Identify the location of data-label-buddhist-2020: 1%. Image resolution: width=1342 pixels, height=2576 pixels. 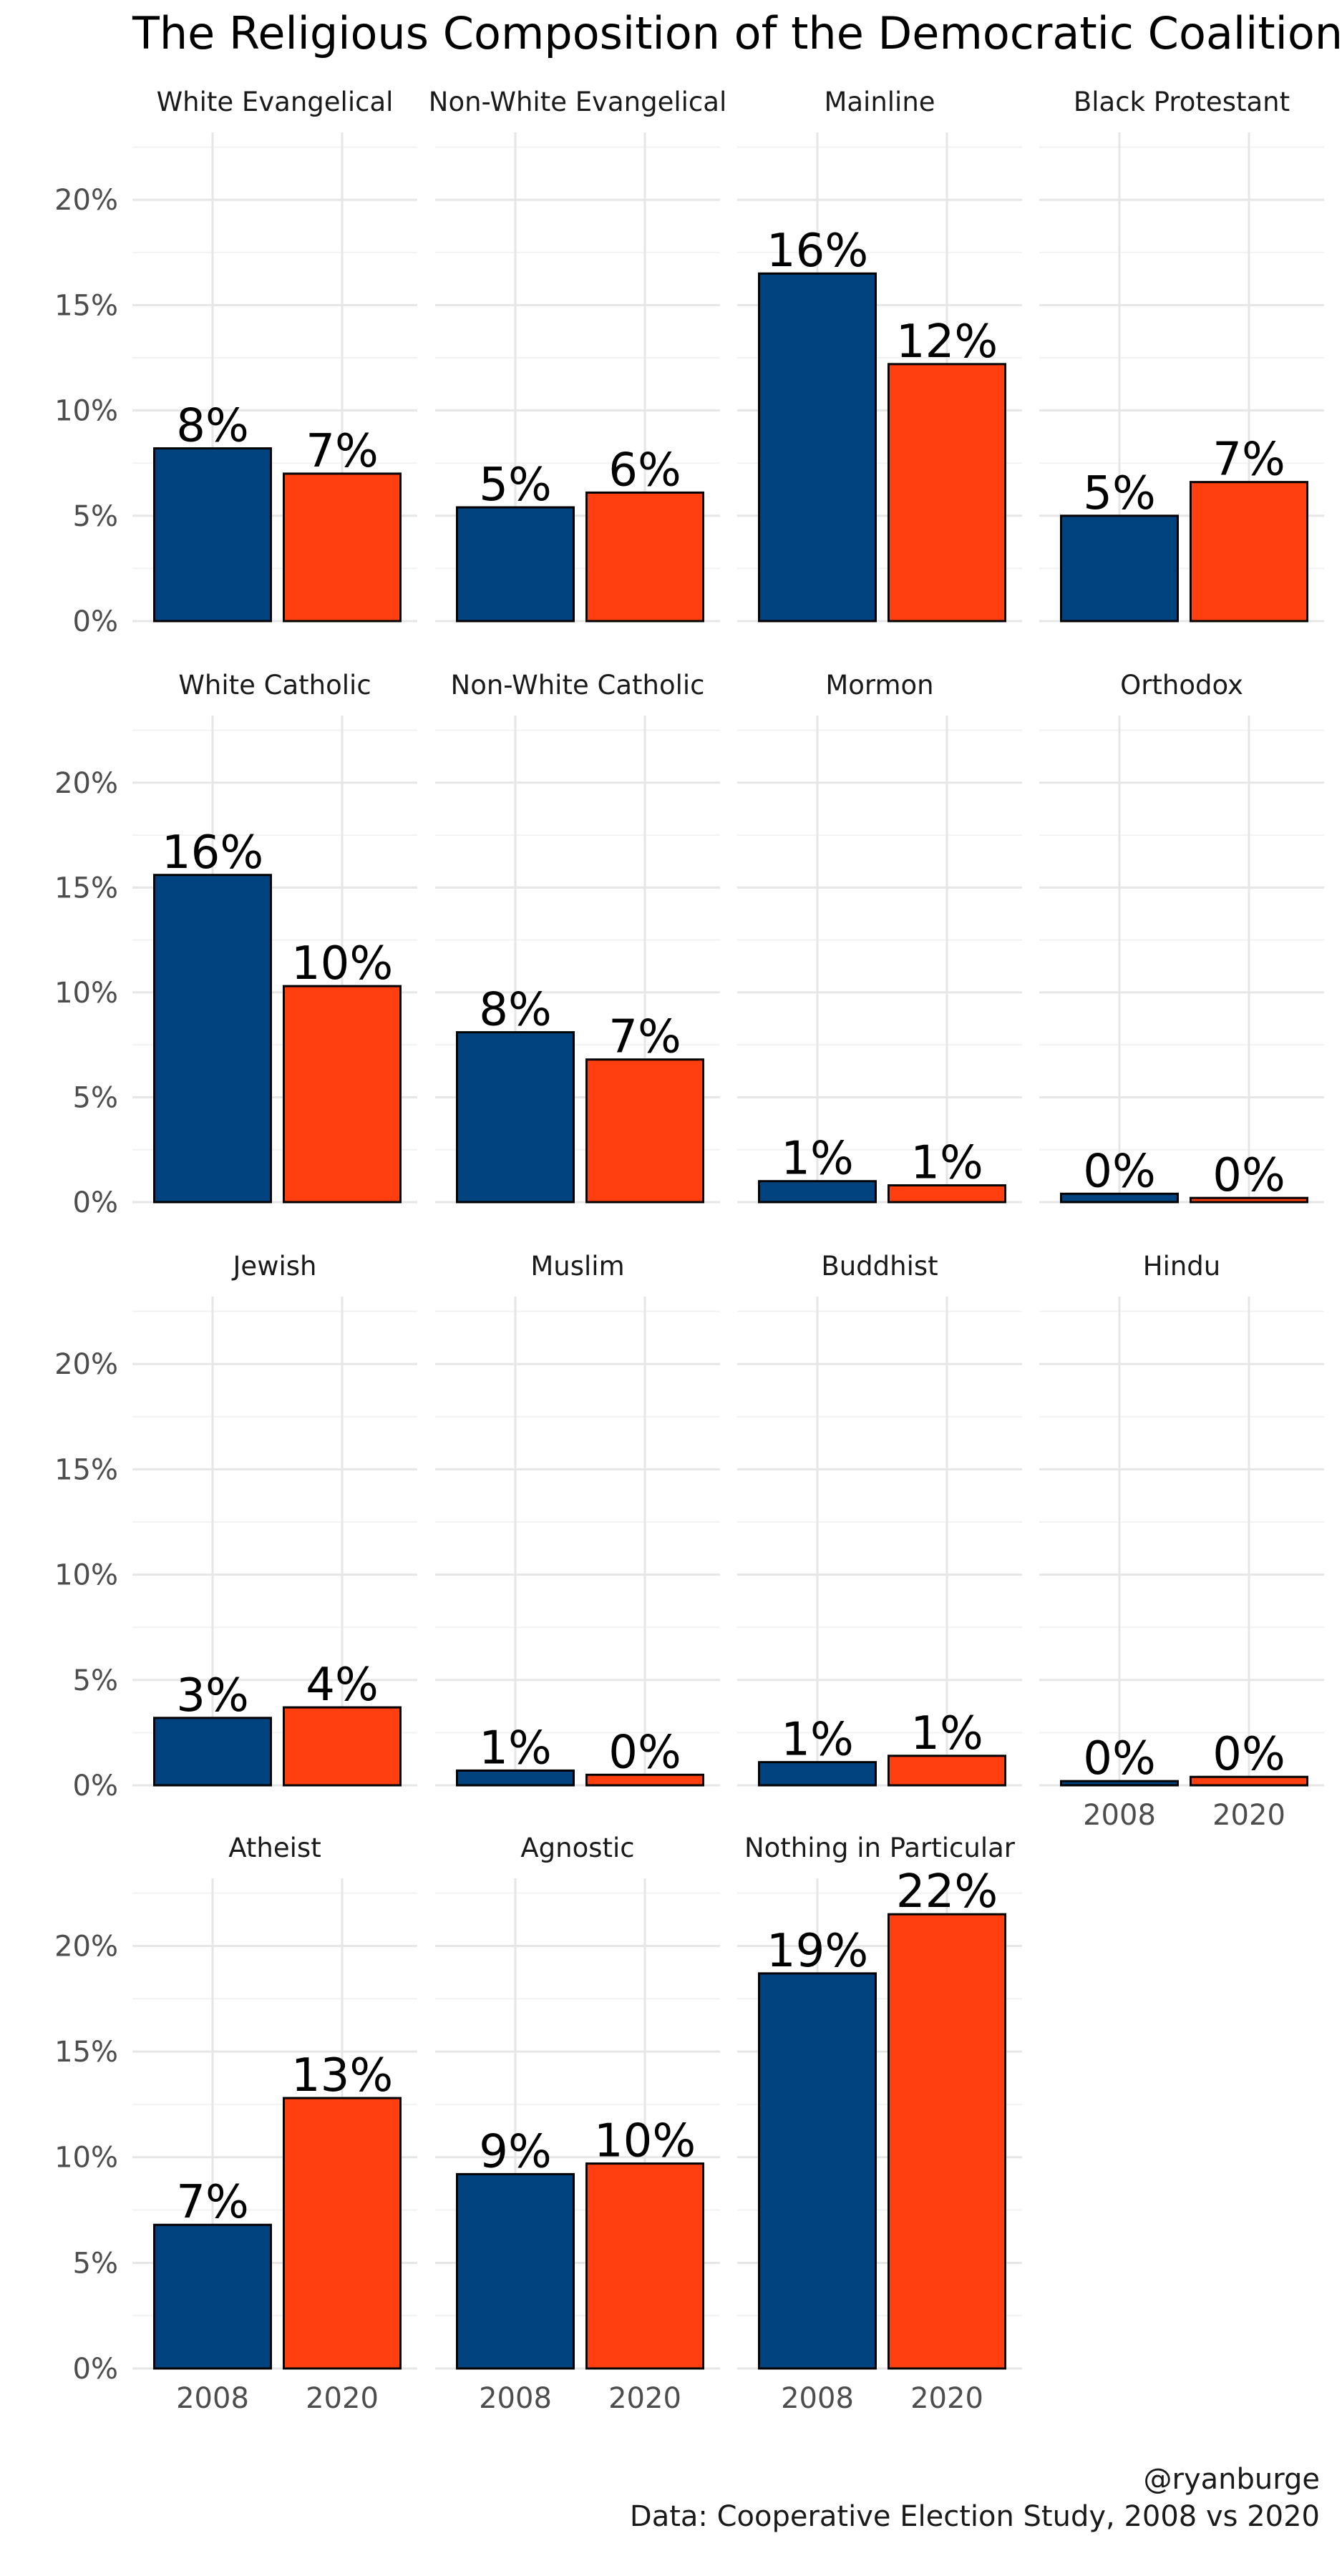
(946, 1733).